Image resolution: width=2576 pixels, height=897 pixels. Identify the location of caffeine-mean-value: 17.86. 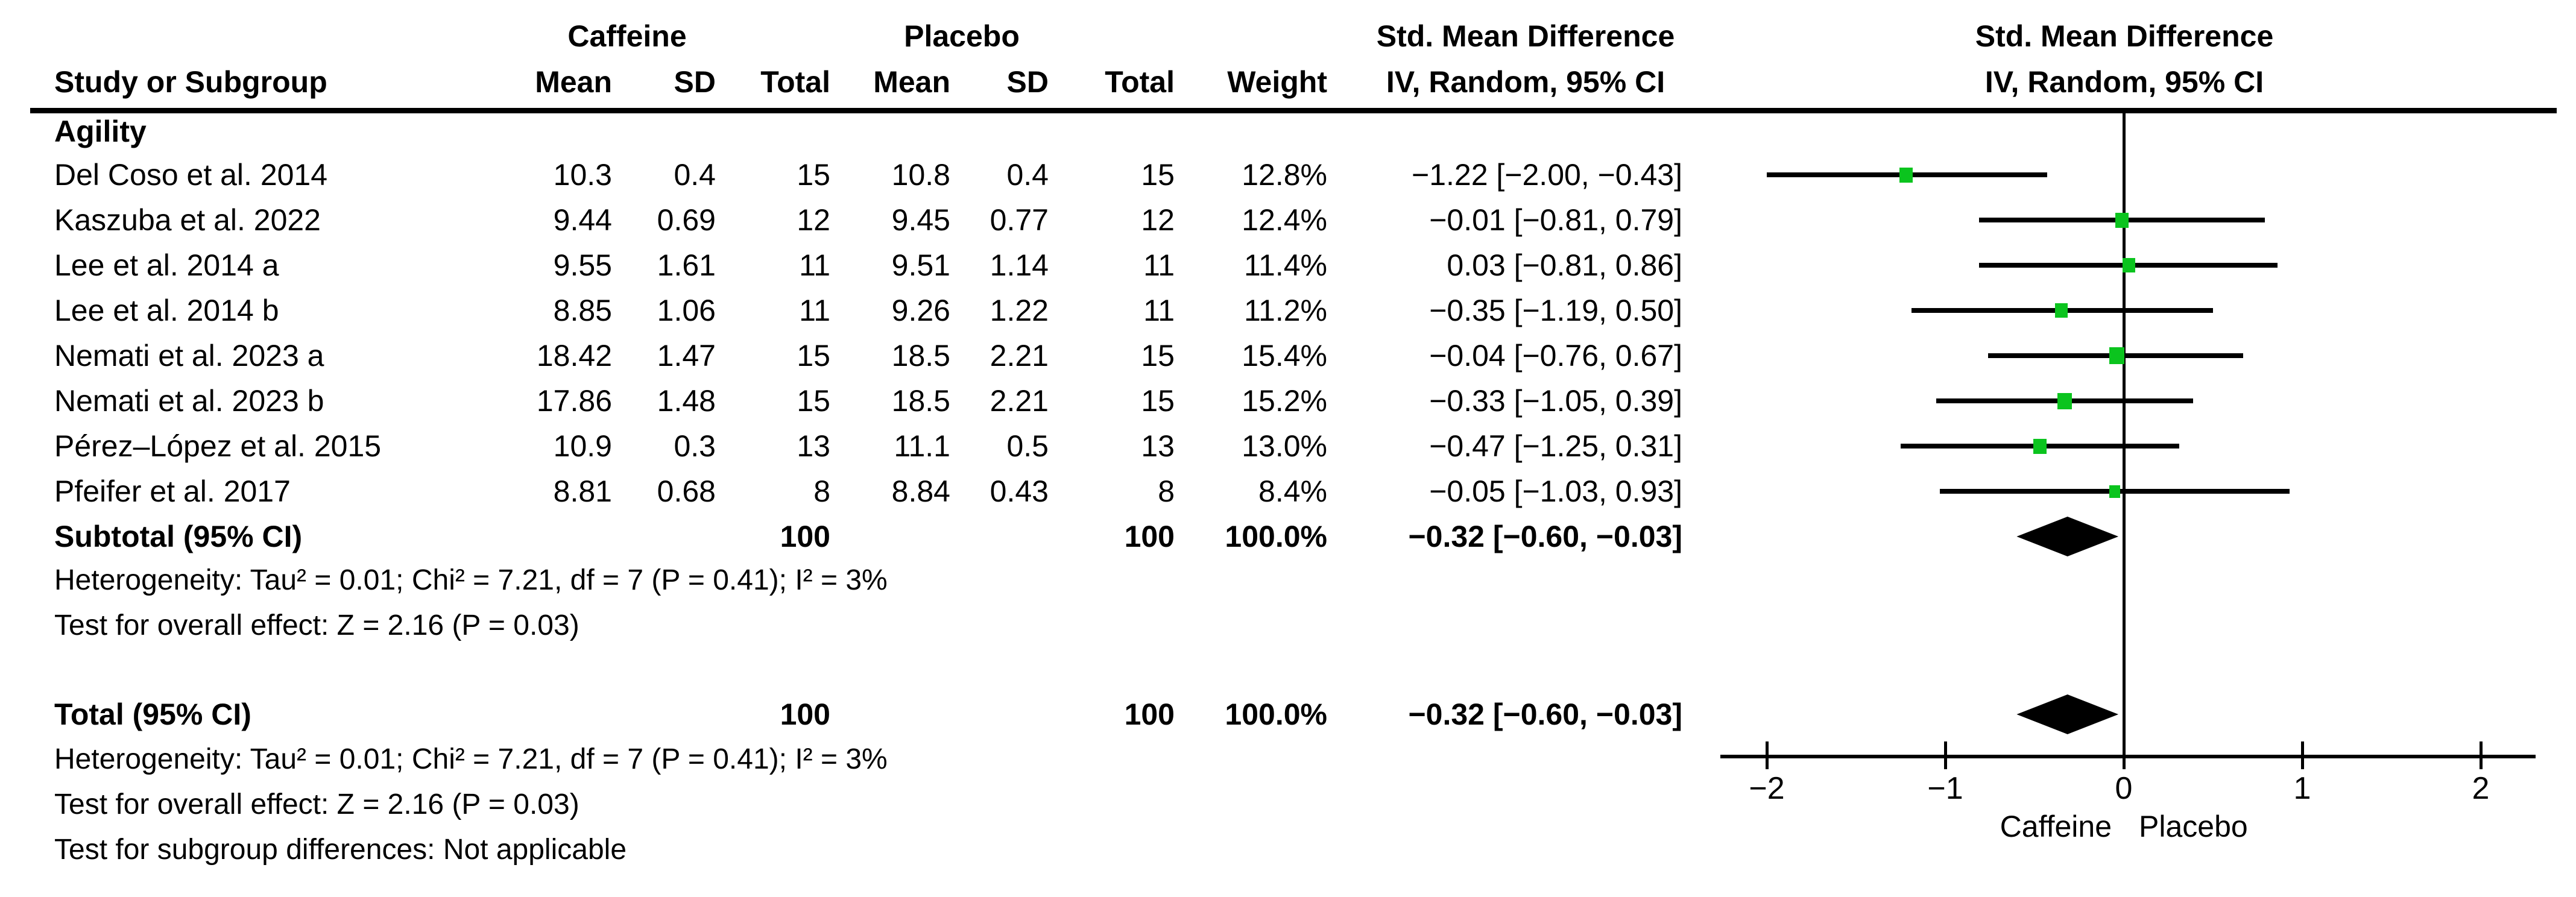
(574, 401).